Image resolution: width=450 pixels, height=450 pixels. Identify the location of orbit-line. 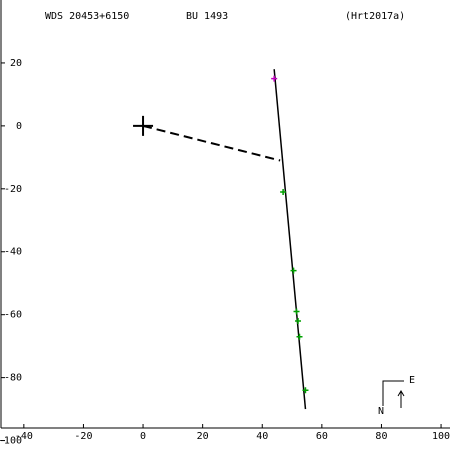
(290, 239).